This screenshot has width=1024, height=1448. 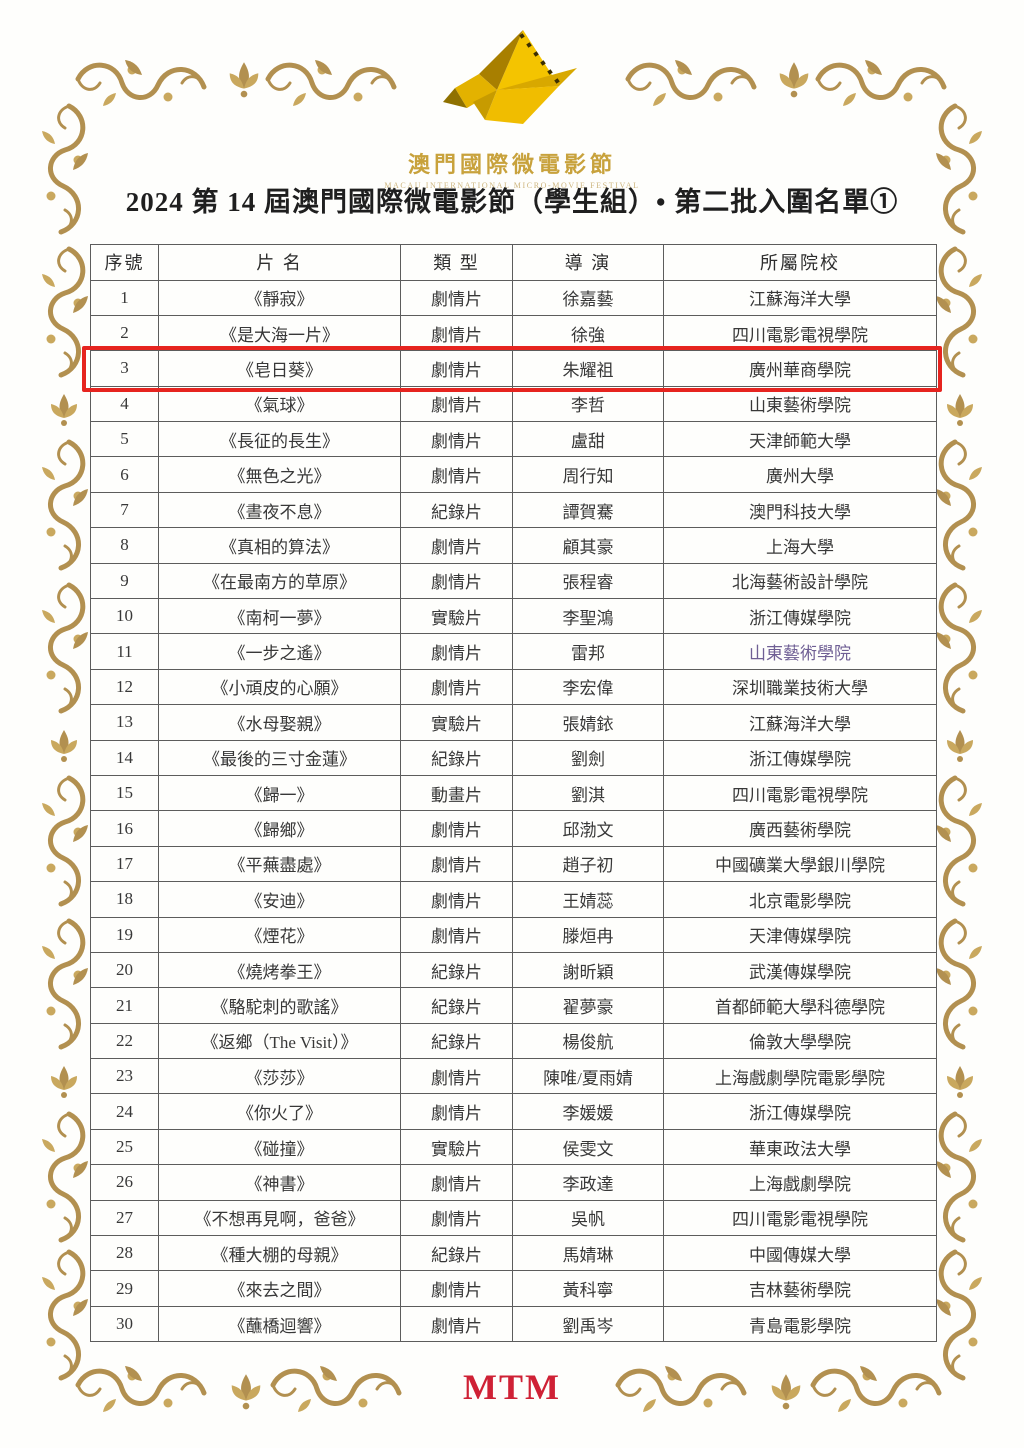 What do you see at coordinates (279, 722) in the screenshot?
I see `cell-title: 《水母娶親》` at bounding box center [279, 722].